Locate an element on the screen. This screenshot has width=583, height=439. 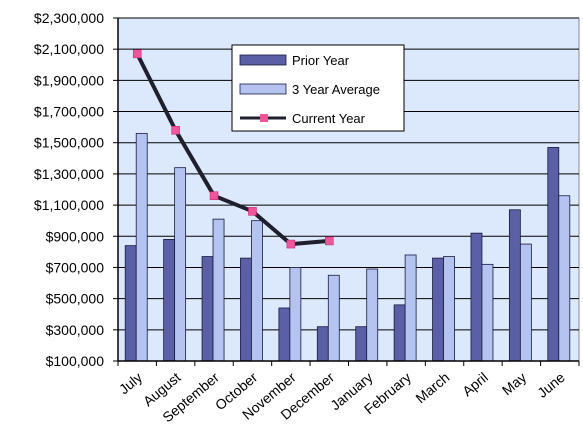
legend-label: 3 Year Average is located at coordinates (336, 89).